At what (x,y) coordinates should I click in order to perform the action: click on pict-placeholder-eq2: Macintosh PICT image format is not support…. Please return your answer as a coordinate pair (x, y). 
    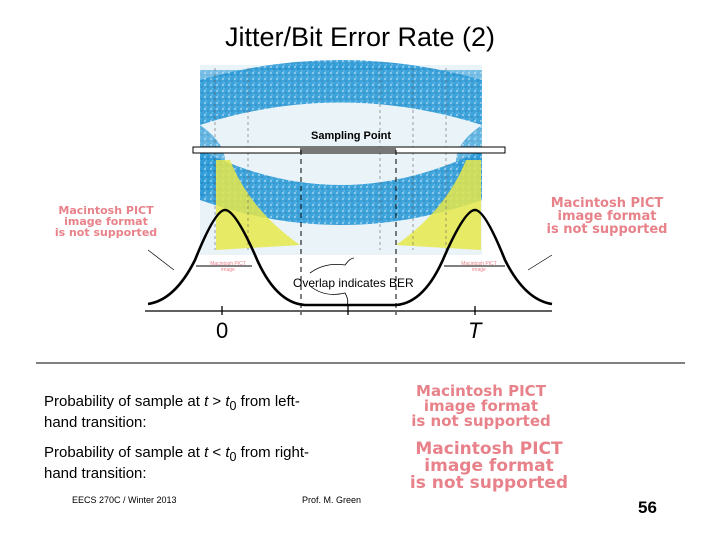
    Looking at the image, I should click on (489, 466).